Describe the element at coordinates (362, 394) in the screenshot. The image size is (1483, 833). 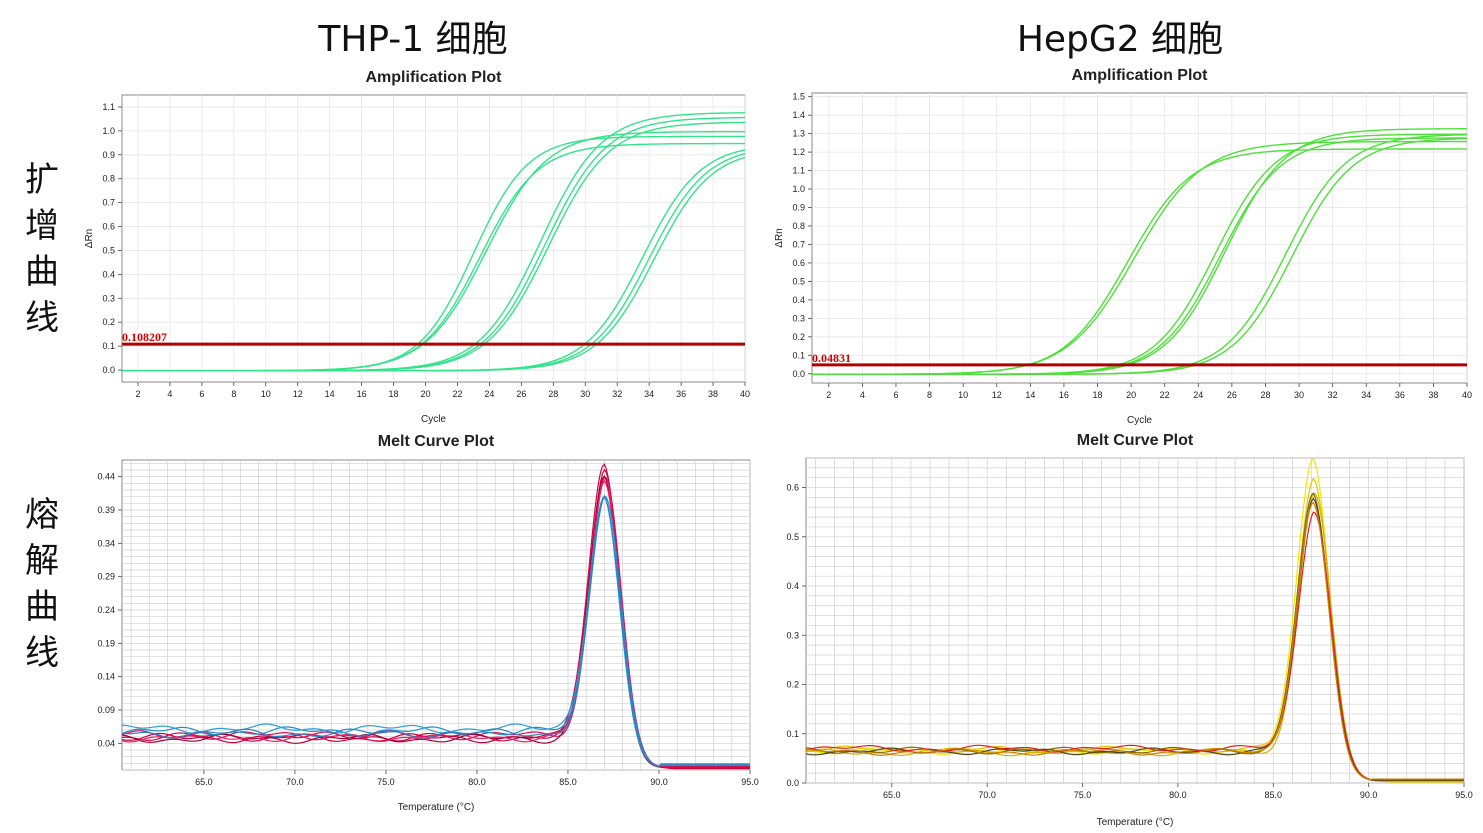
I see `x-tick-label: 16` at that location.